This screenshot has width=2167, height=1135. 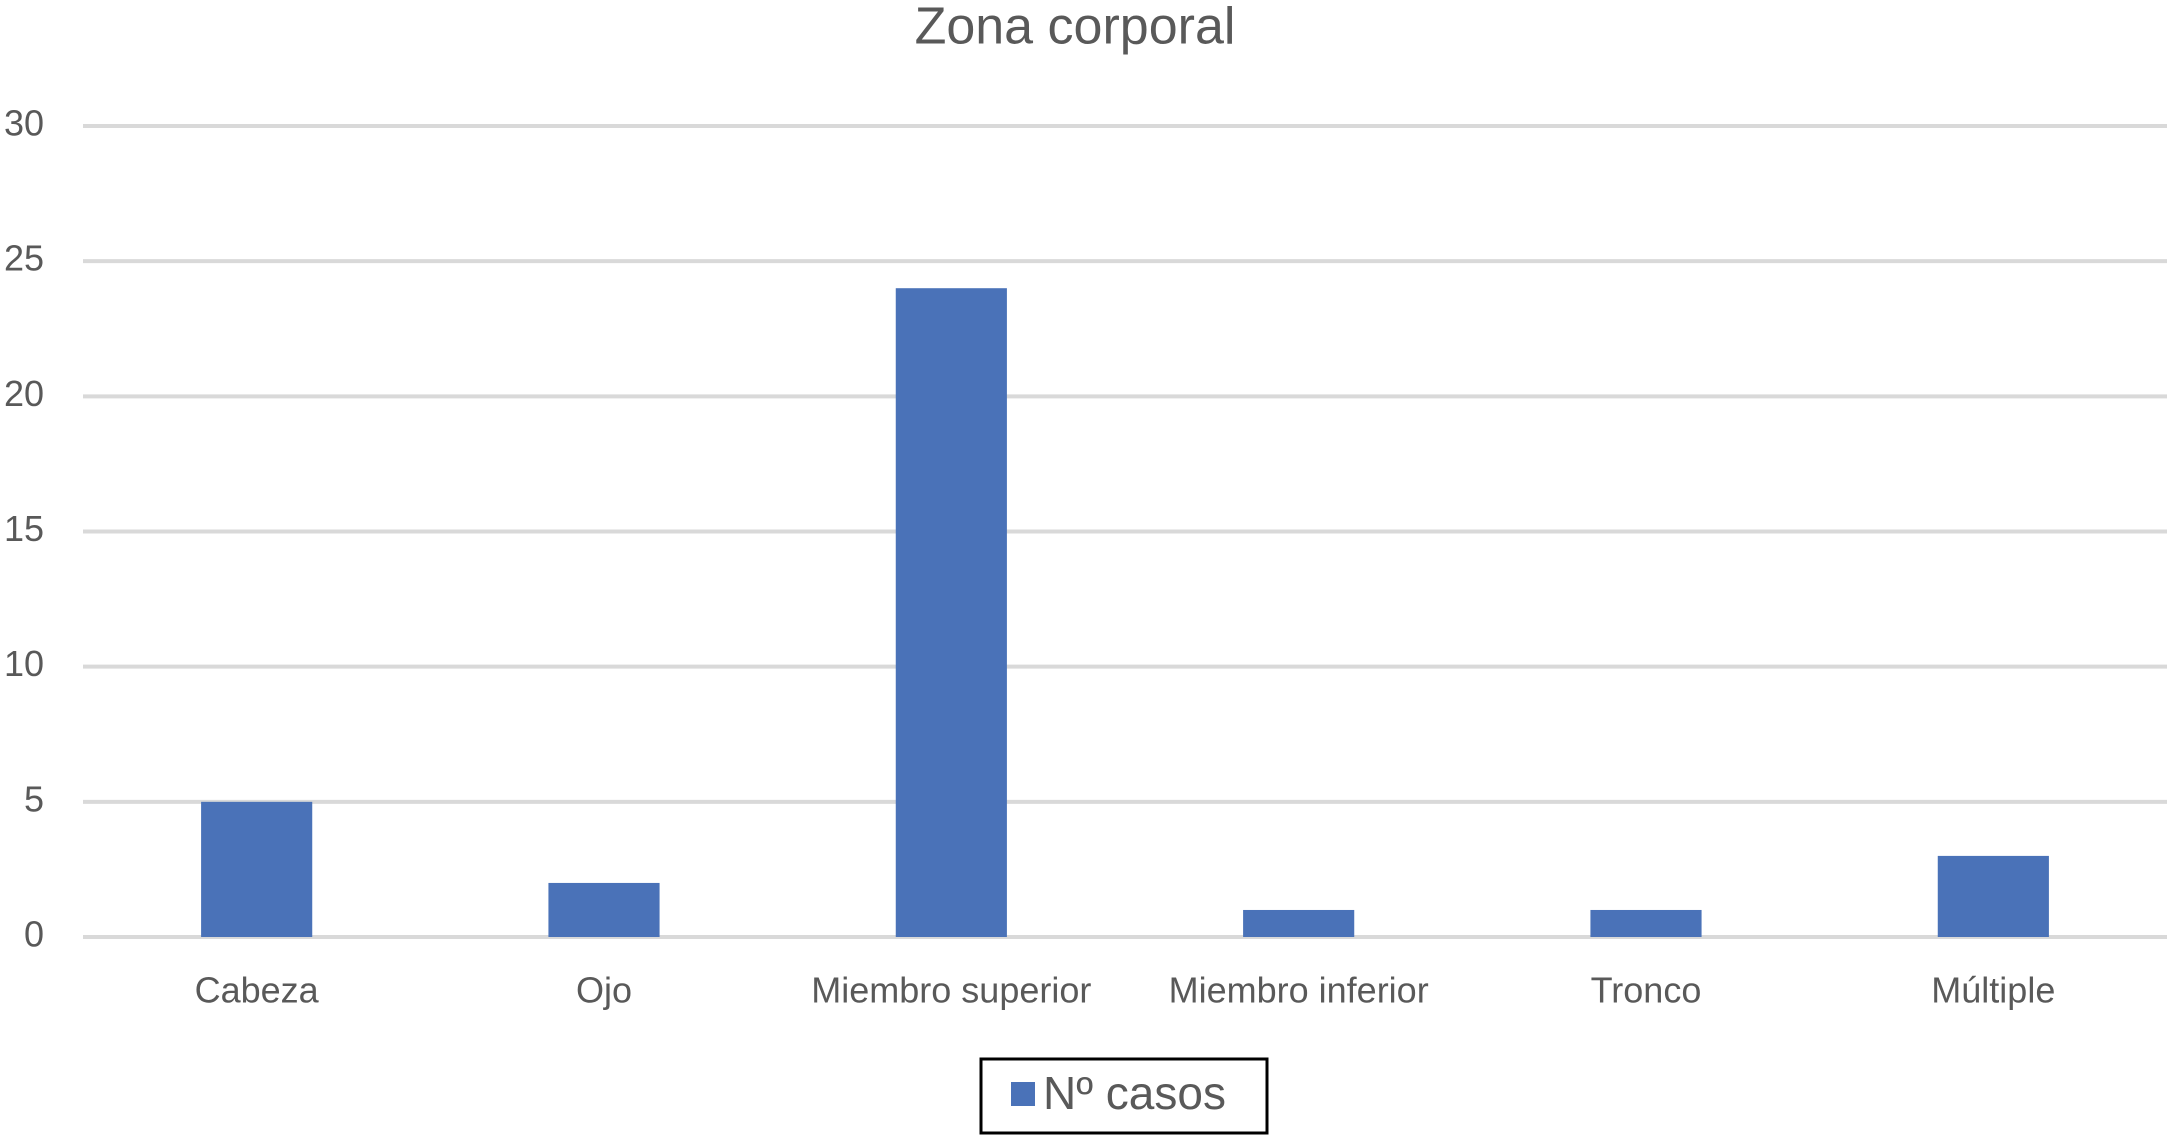 I want to click on y-tick-label: 20, so click(x=24, y=393).